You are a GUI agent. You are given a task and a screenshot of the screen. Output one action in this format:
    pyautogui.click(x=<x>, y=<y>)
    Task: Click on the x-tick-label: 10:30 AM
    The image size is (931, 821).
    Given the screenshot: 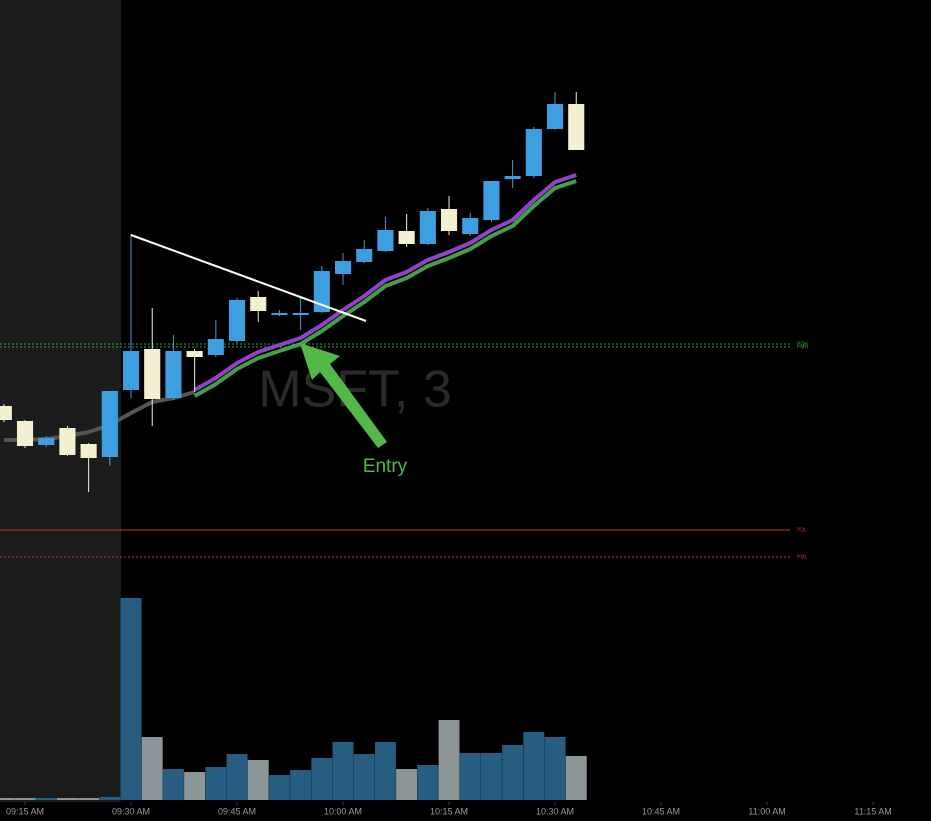 What is the action you would take?
    pyautogui.click(x=555, y=811)
    